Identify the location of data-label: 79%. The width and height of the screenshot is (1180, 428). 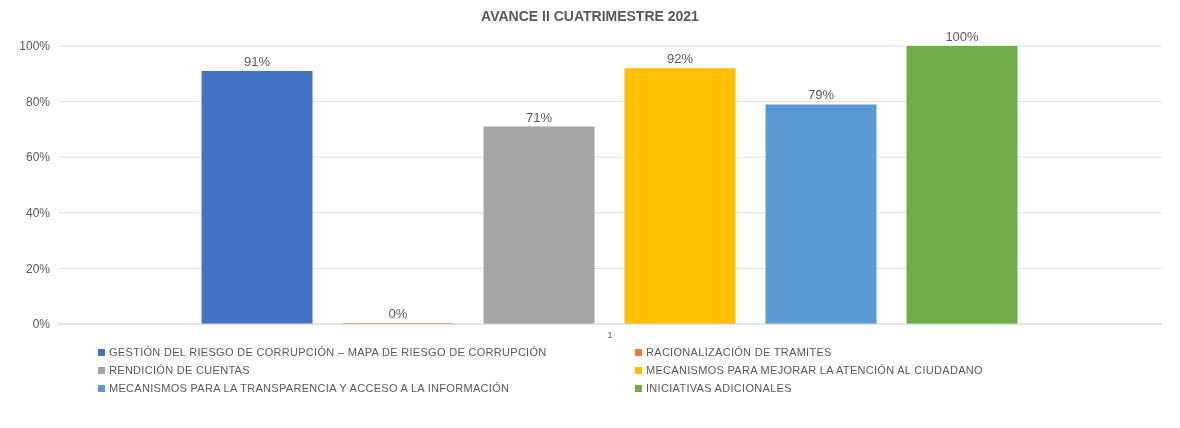
(821, 95).